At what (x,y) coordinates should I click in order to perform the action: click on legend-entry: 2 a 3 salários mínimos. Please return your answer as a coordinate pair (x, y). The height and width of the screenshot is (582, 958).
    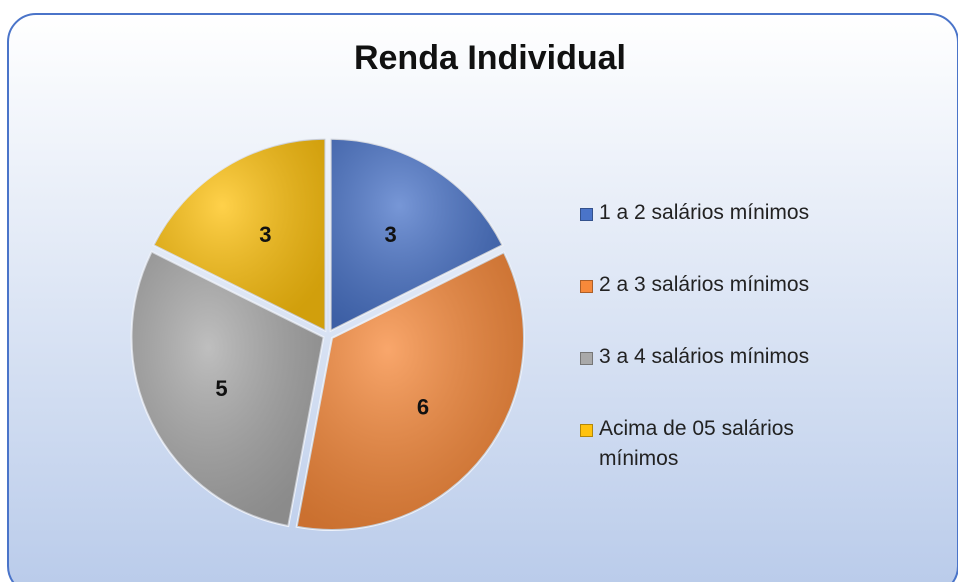
    Looking at the image, I should click on (720, 285).